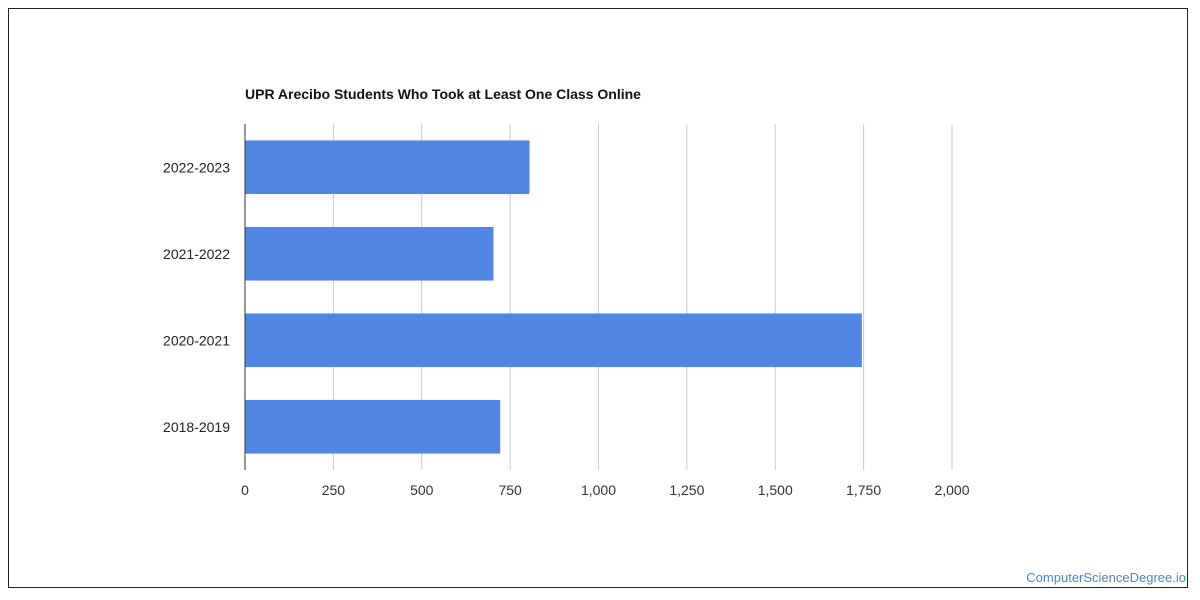 The height and width of the screenshot is (600, 1200). Describe the element at coordinates (951, 490) in the screenshot. I see `x-tick-label: 2,000` at that location.